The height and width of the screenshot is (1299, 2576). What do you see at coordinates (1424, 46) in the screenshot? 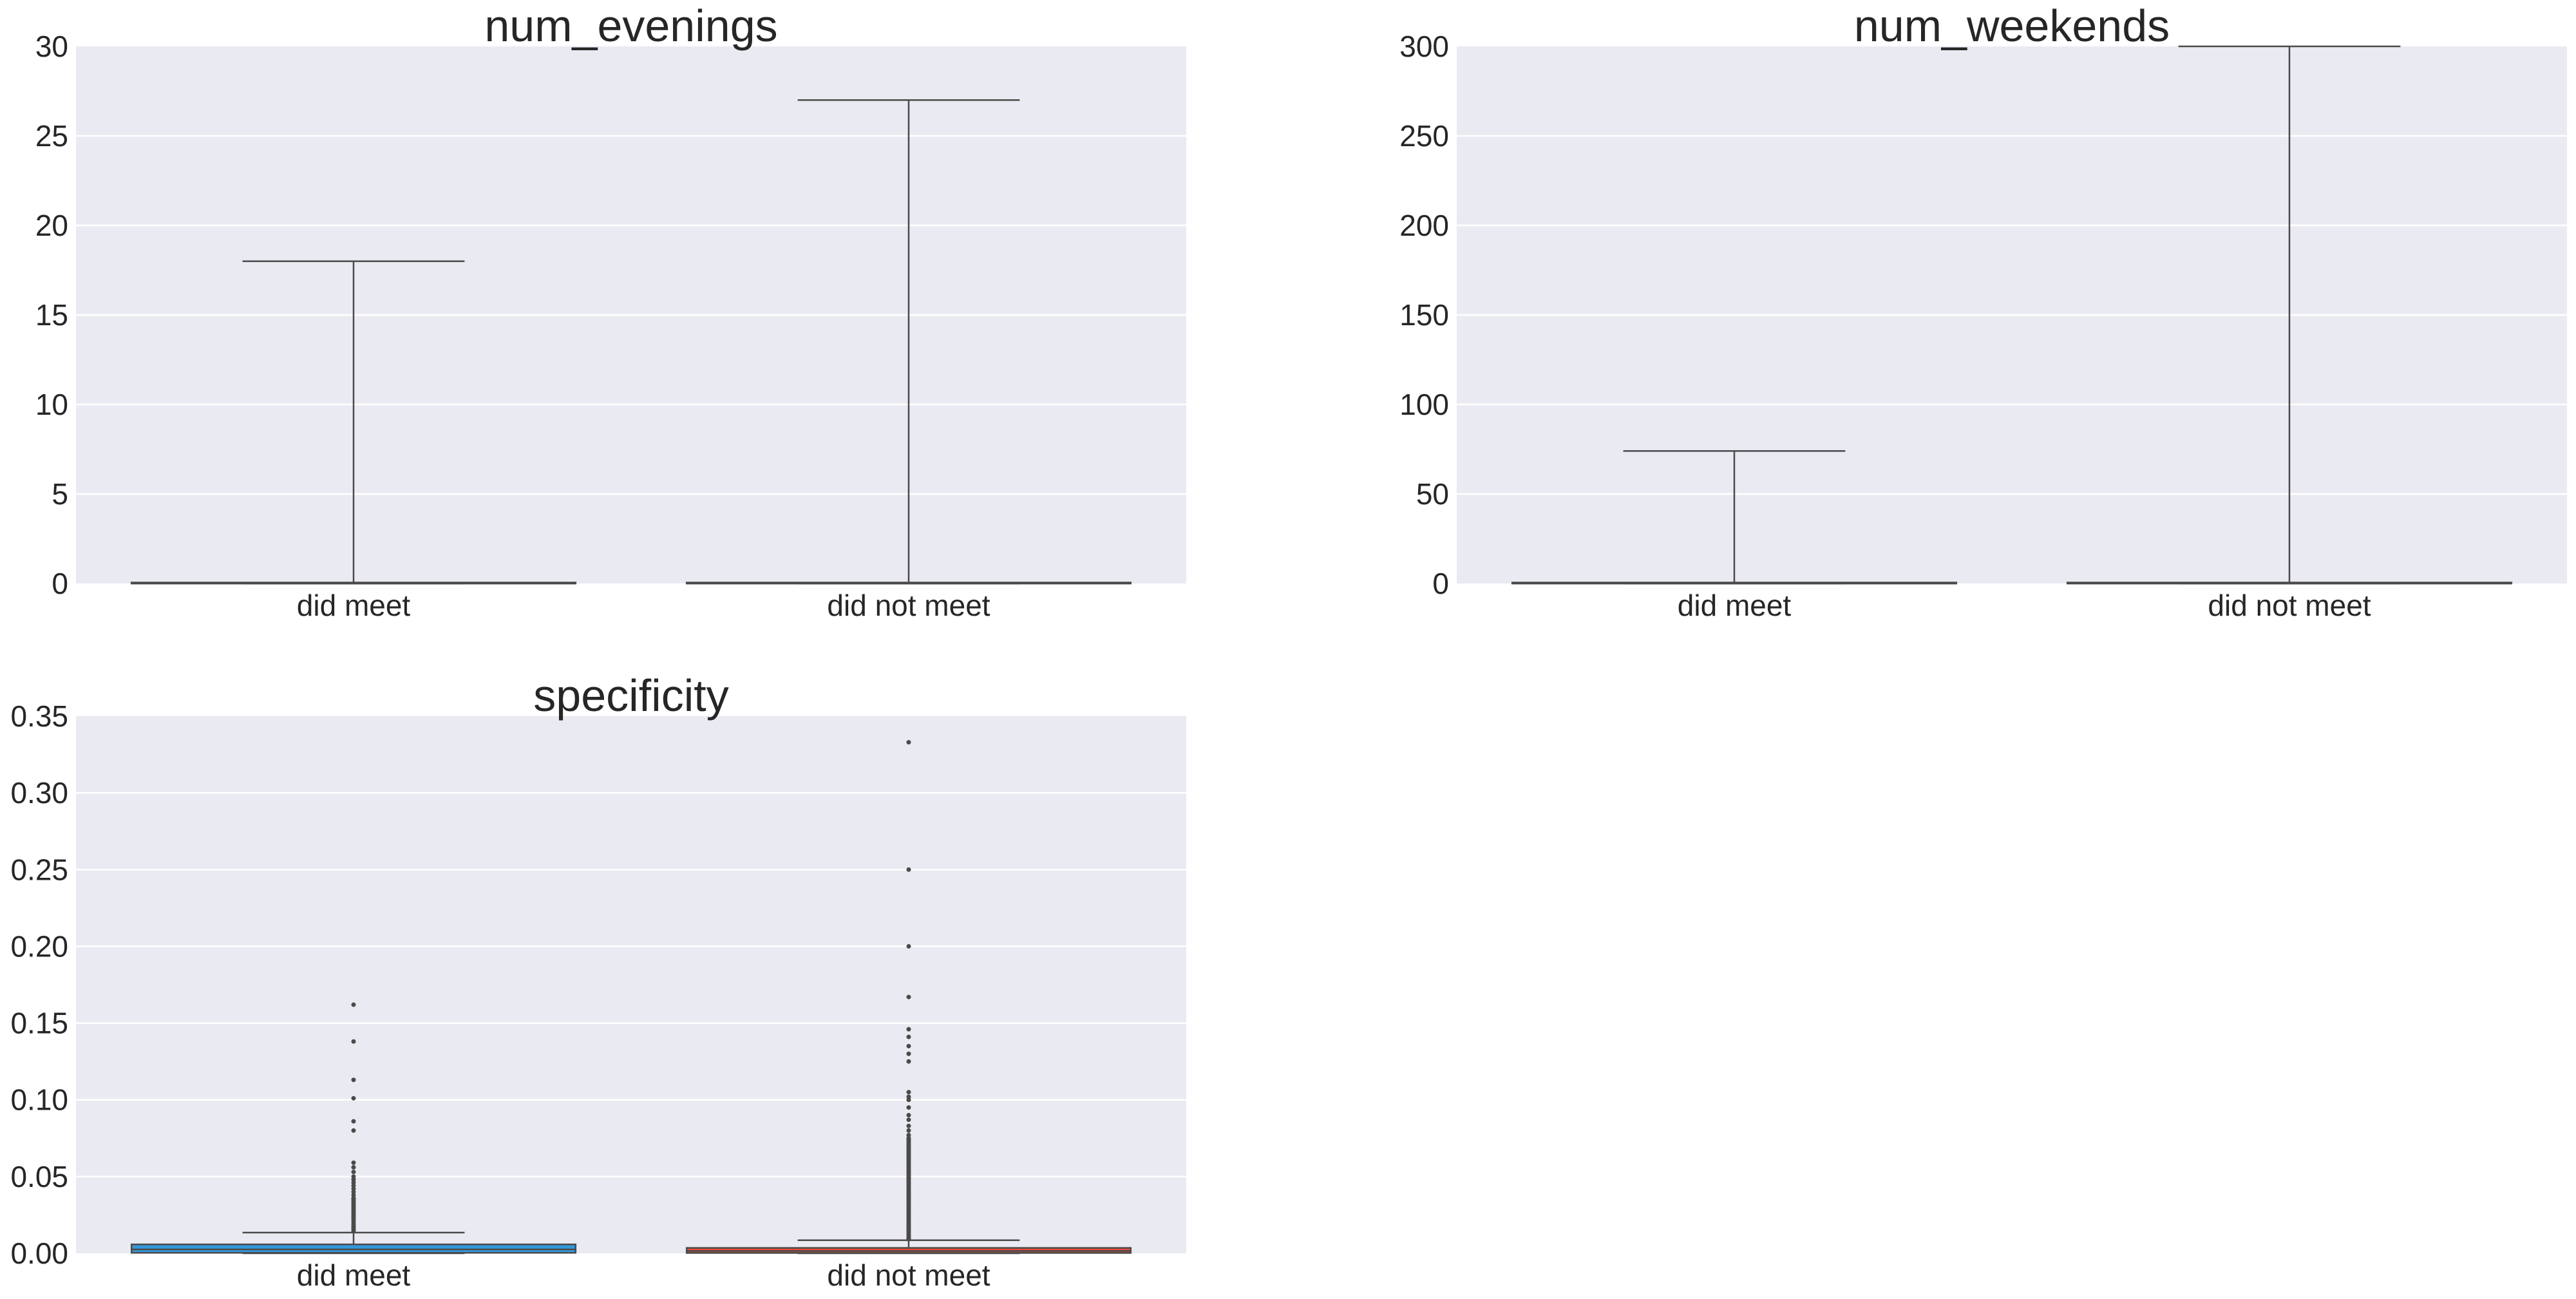
I see `y-tick-label: 300` at bounding box center [1424, 46].